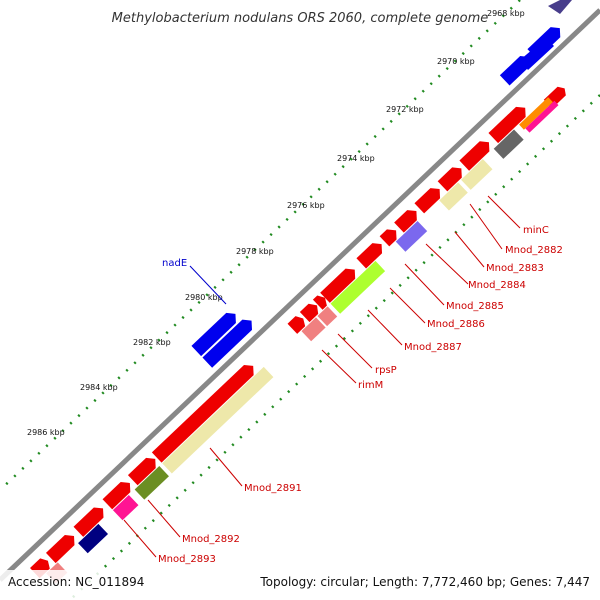 The height and width of the screenshot is (600, 600). Describe the element at coordinates (152, 342) in the screenshot. I see `tick-label: 2982 kbp` at that location.